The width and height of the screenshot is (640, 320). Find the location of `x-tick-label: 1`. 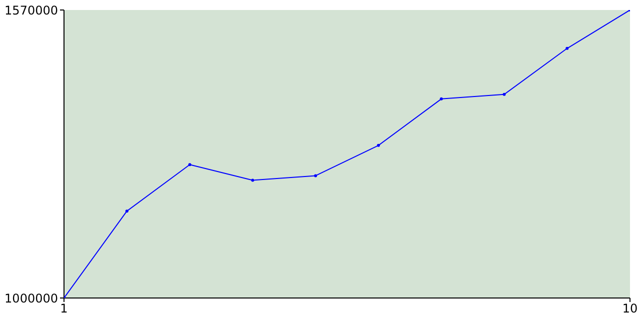

x-tick-label: 1 is located at coordinates (64, 309).